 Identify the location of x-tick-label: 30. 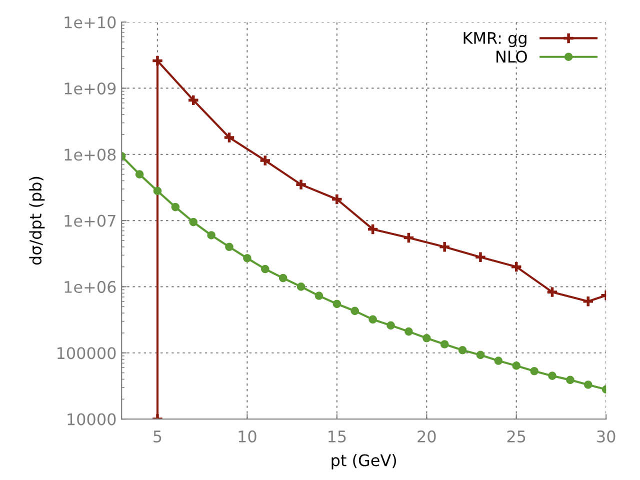
(606, 436).